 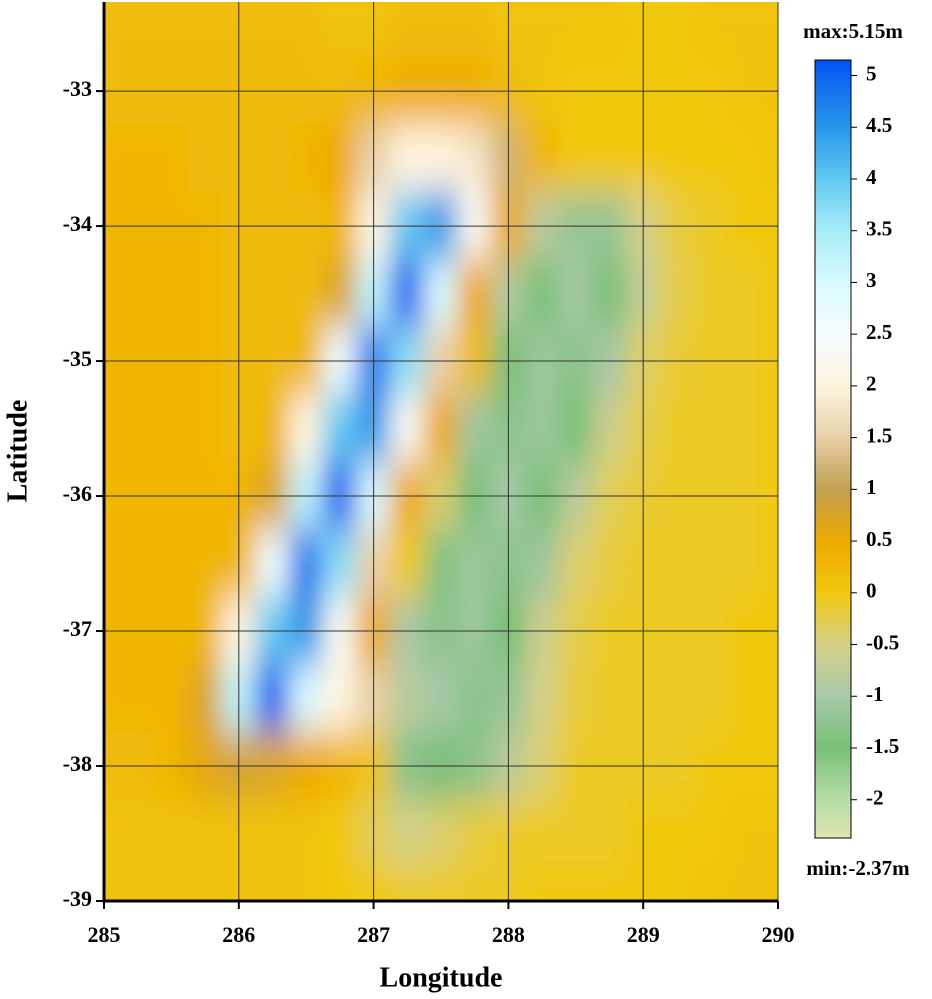 What do you see at coordinates (879, 229) in the screenshot?
I see `colorbar-tick-label: 3.5` at bounding box center [879, 229].